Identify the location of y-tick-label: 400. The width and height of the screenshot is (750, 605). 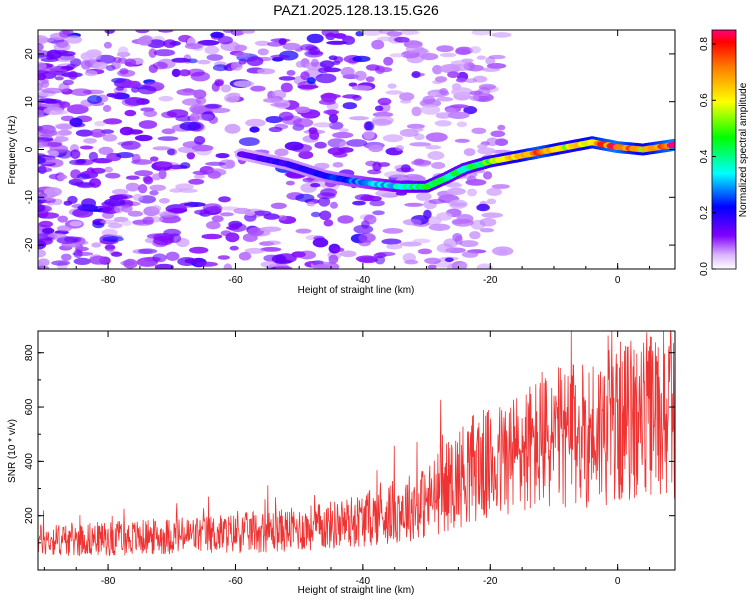
(29, 461).